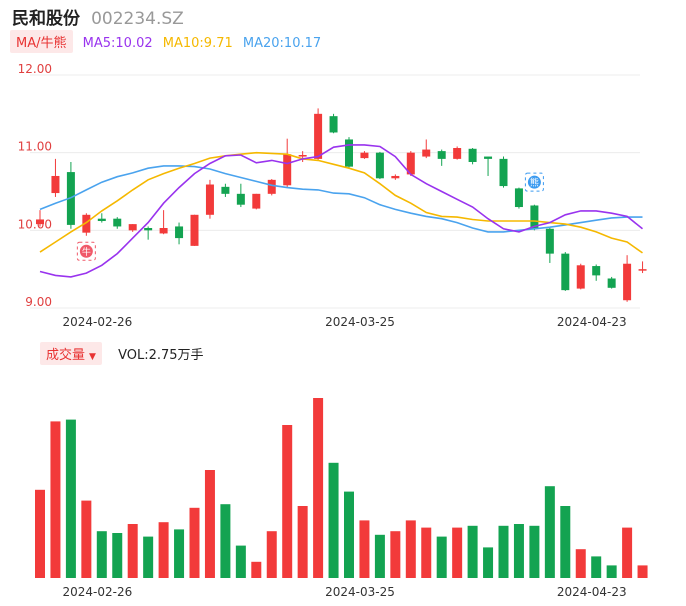 The height and width of the screenshot is (606, 686). I want to click on ma5-legend: MA5:10.02, so click(117, 43).